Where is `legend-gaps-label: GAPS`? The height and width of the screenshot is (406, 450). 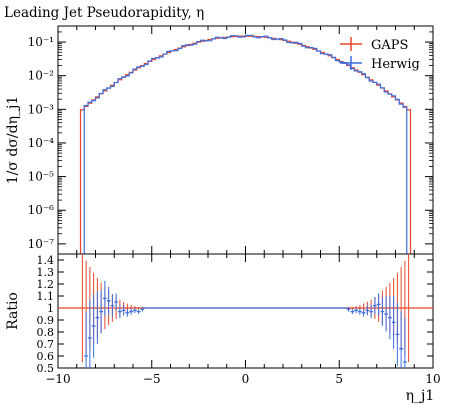 legend-gaps-label: GAPS is located at coordinates (389, 45).